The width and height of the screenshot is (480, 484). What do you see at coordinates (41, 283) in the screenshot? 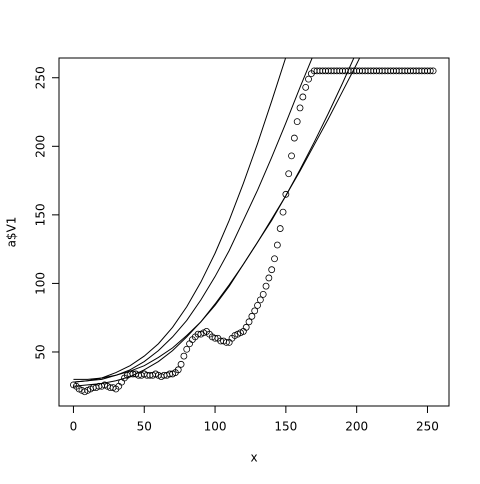
I see `y-tick-label: 100` at bounding box center [41, 283].